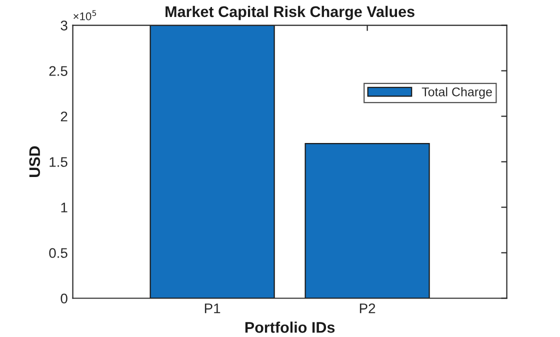 The height and width of the screenshot is (337, 560). What do you see at coordinates (59, 162) in the screenshot?
I see `y-tick-label: 1.5` at bounding box center [59, 162].